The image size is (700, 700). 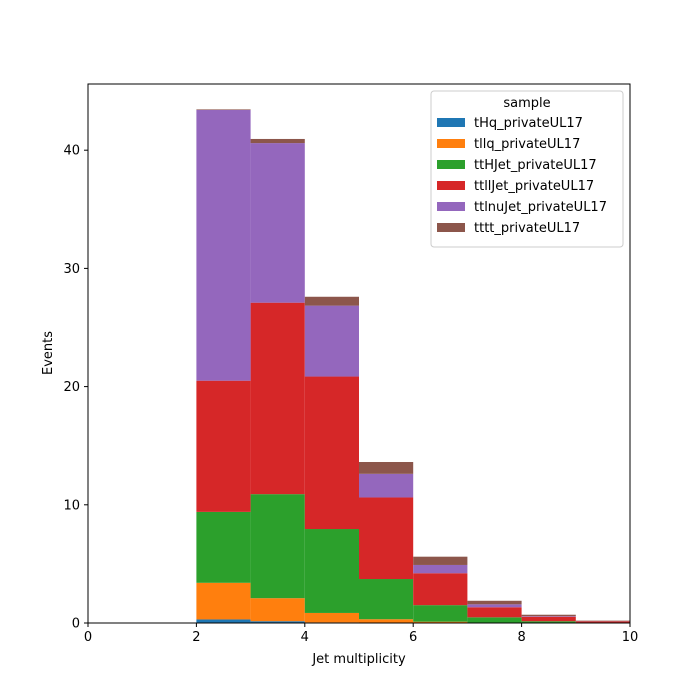 What do you see at coordinates (527, 228) in the screenshot?
I see `legend-label-tttt_privateUL17: tttt_privateUL17` at bounding box center [527, 228].